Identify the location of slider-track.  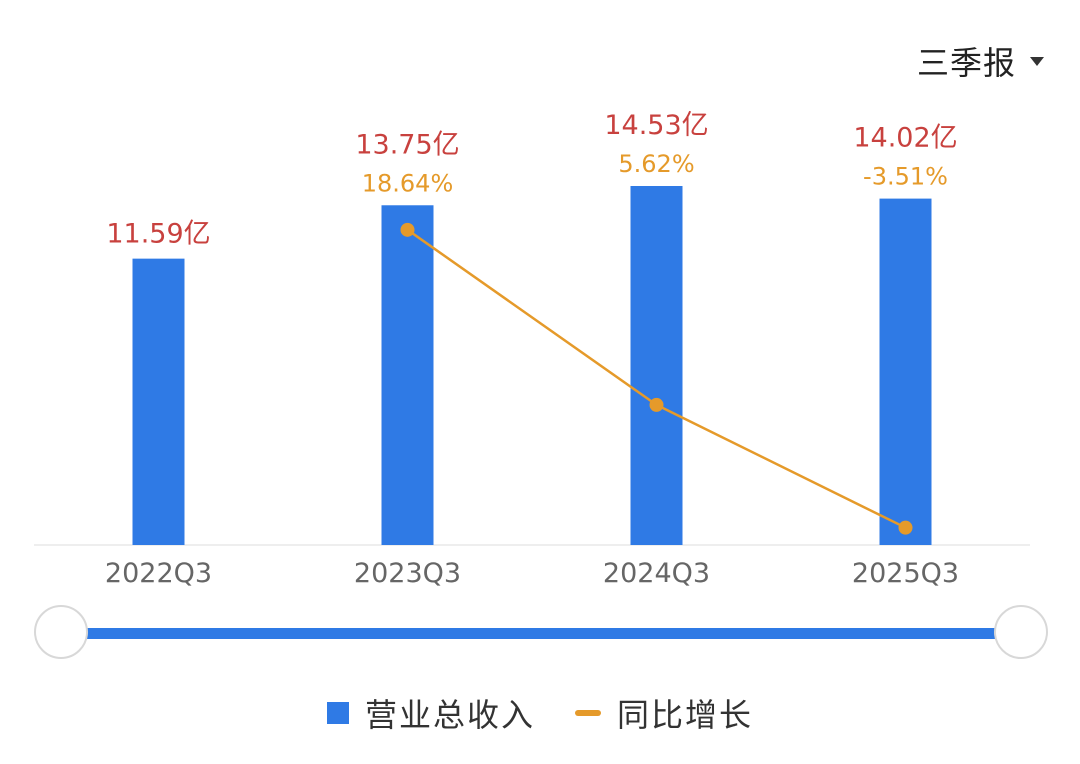
(541, 633).